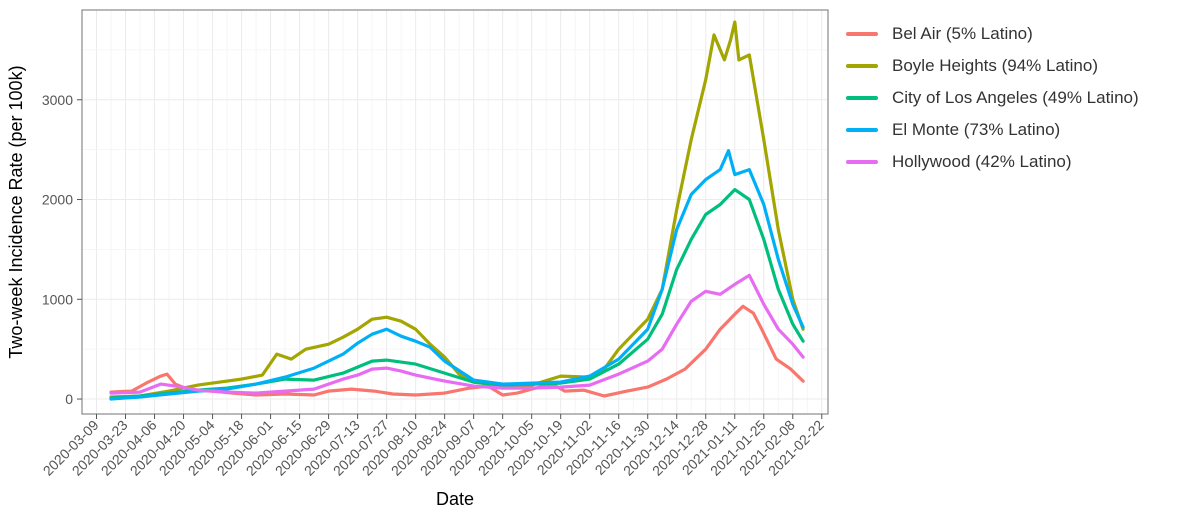 The height and width of the screenshot is (510, 1180). Describe the element at coordinates (995, 65) in the screenshot. I see `legend-label: Boyle Heights (94% Latino)` at that location.